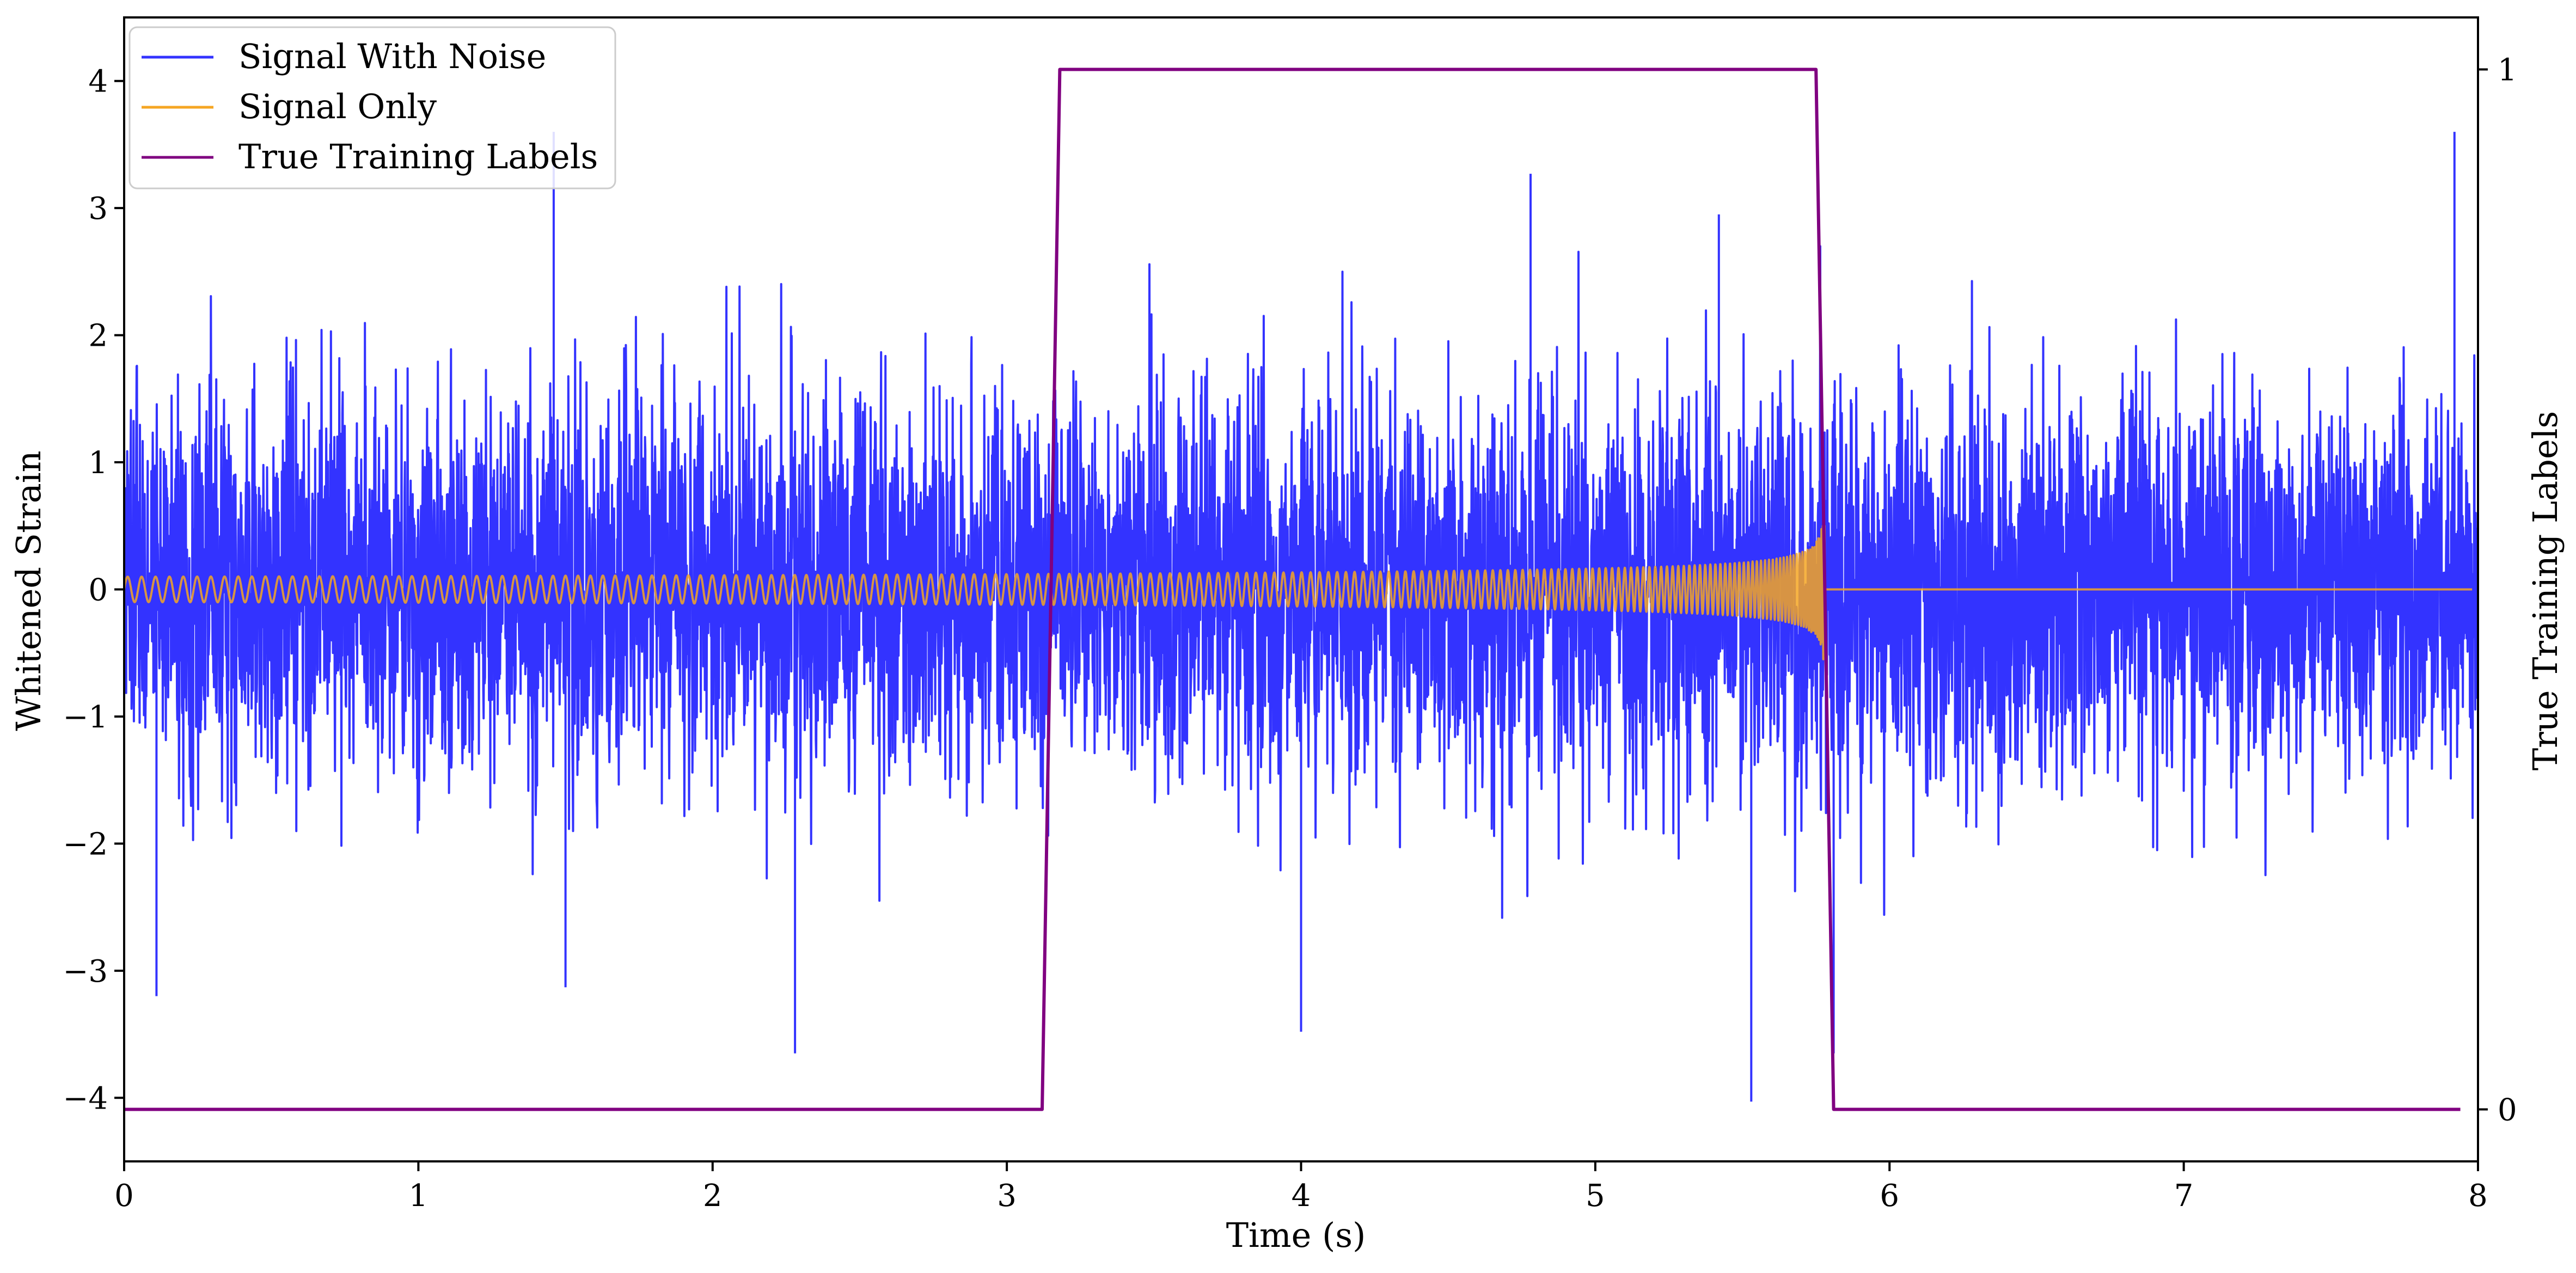  I want to click on y-axis-ticks: −4 −3 −2 −1 0 1 2 3 4, so click(93, 590).